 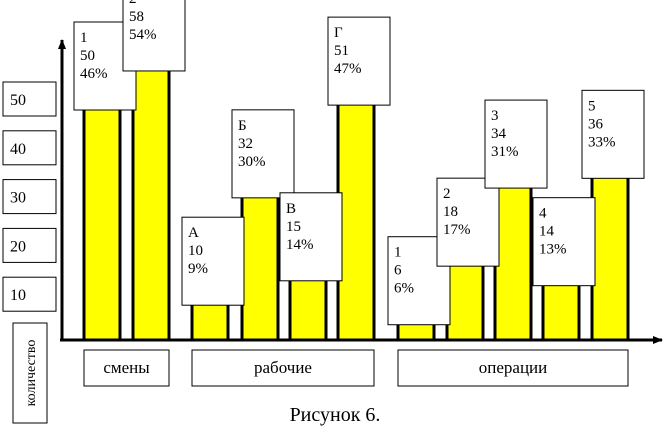 What do you see at coordinates (18, 149) in the screenshot?
I see `y-tick-label: 40` at bounding box center [18, 149].